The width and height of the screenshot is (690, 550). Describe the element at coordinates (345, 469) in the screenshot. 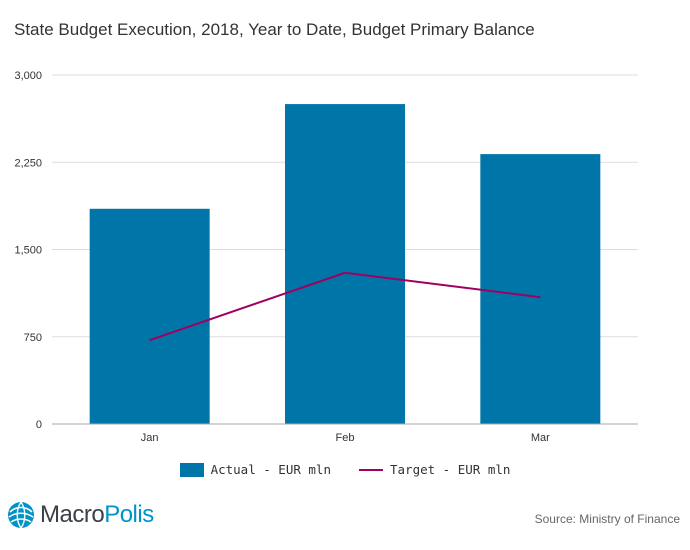

I see `legend: Actual - EUR mln Target - EUR mln` at that location.